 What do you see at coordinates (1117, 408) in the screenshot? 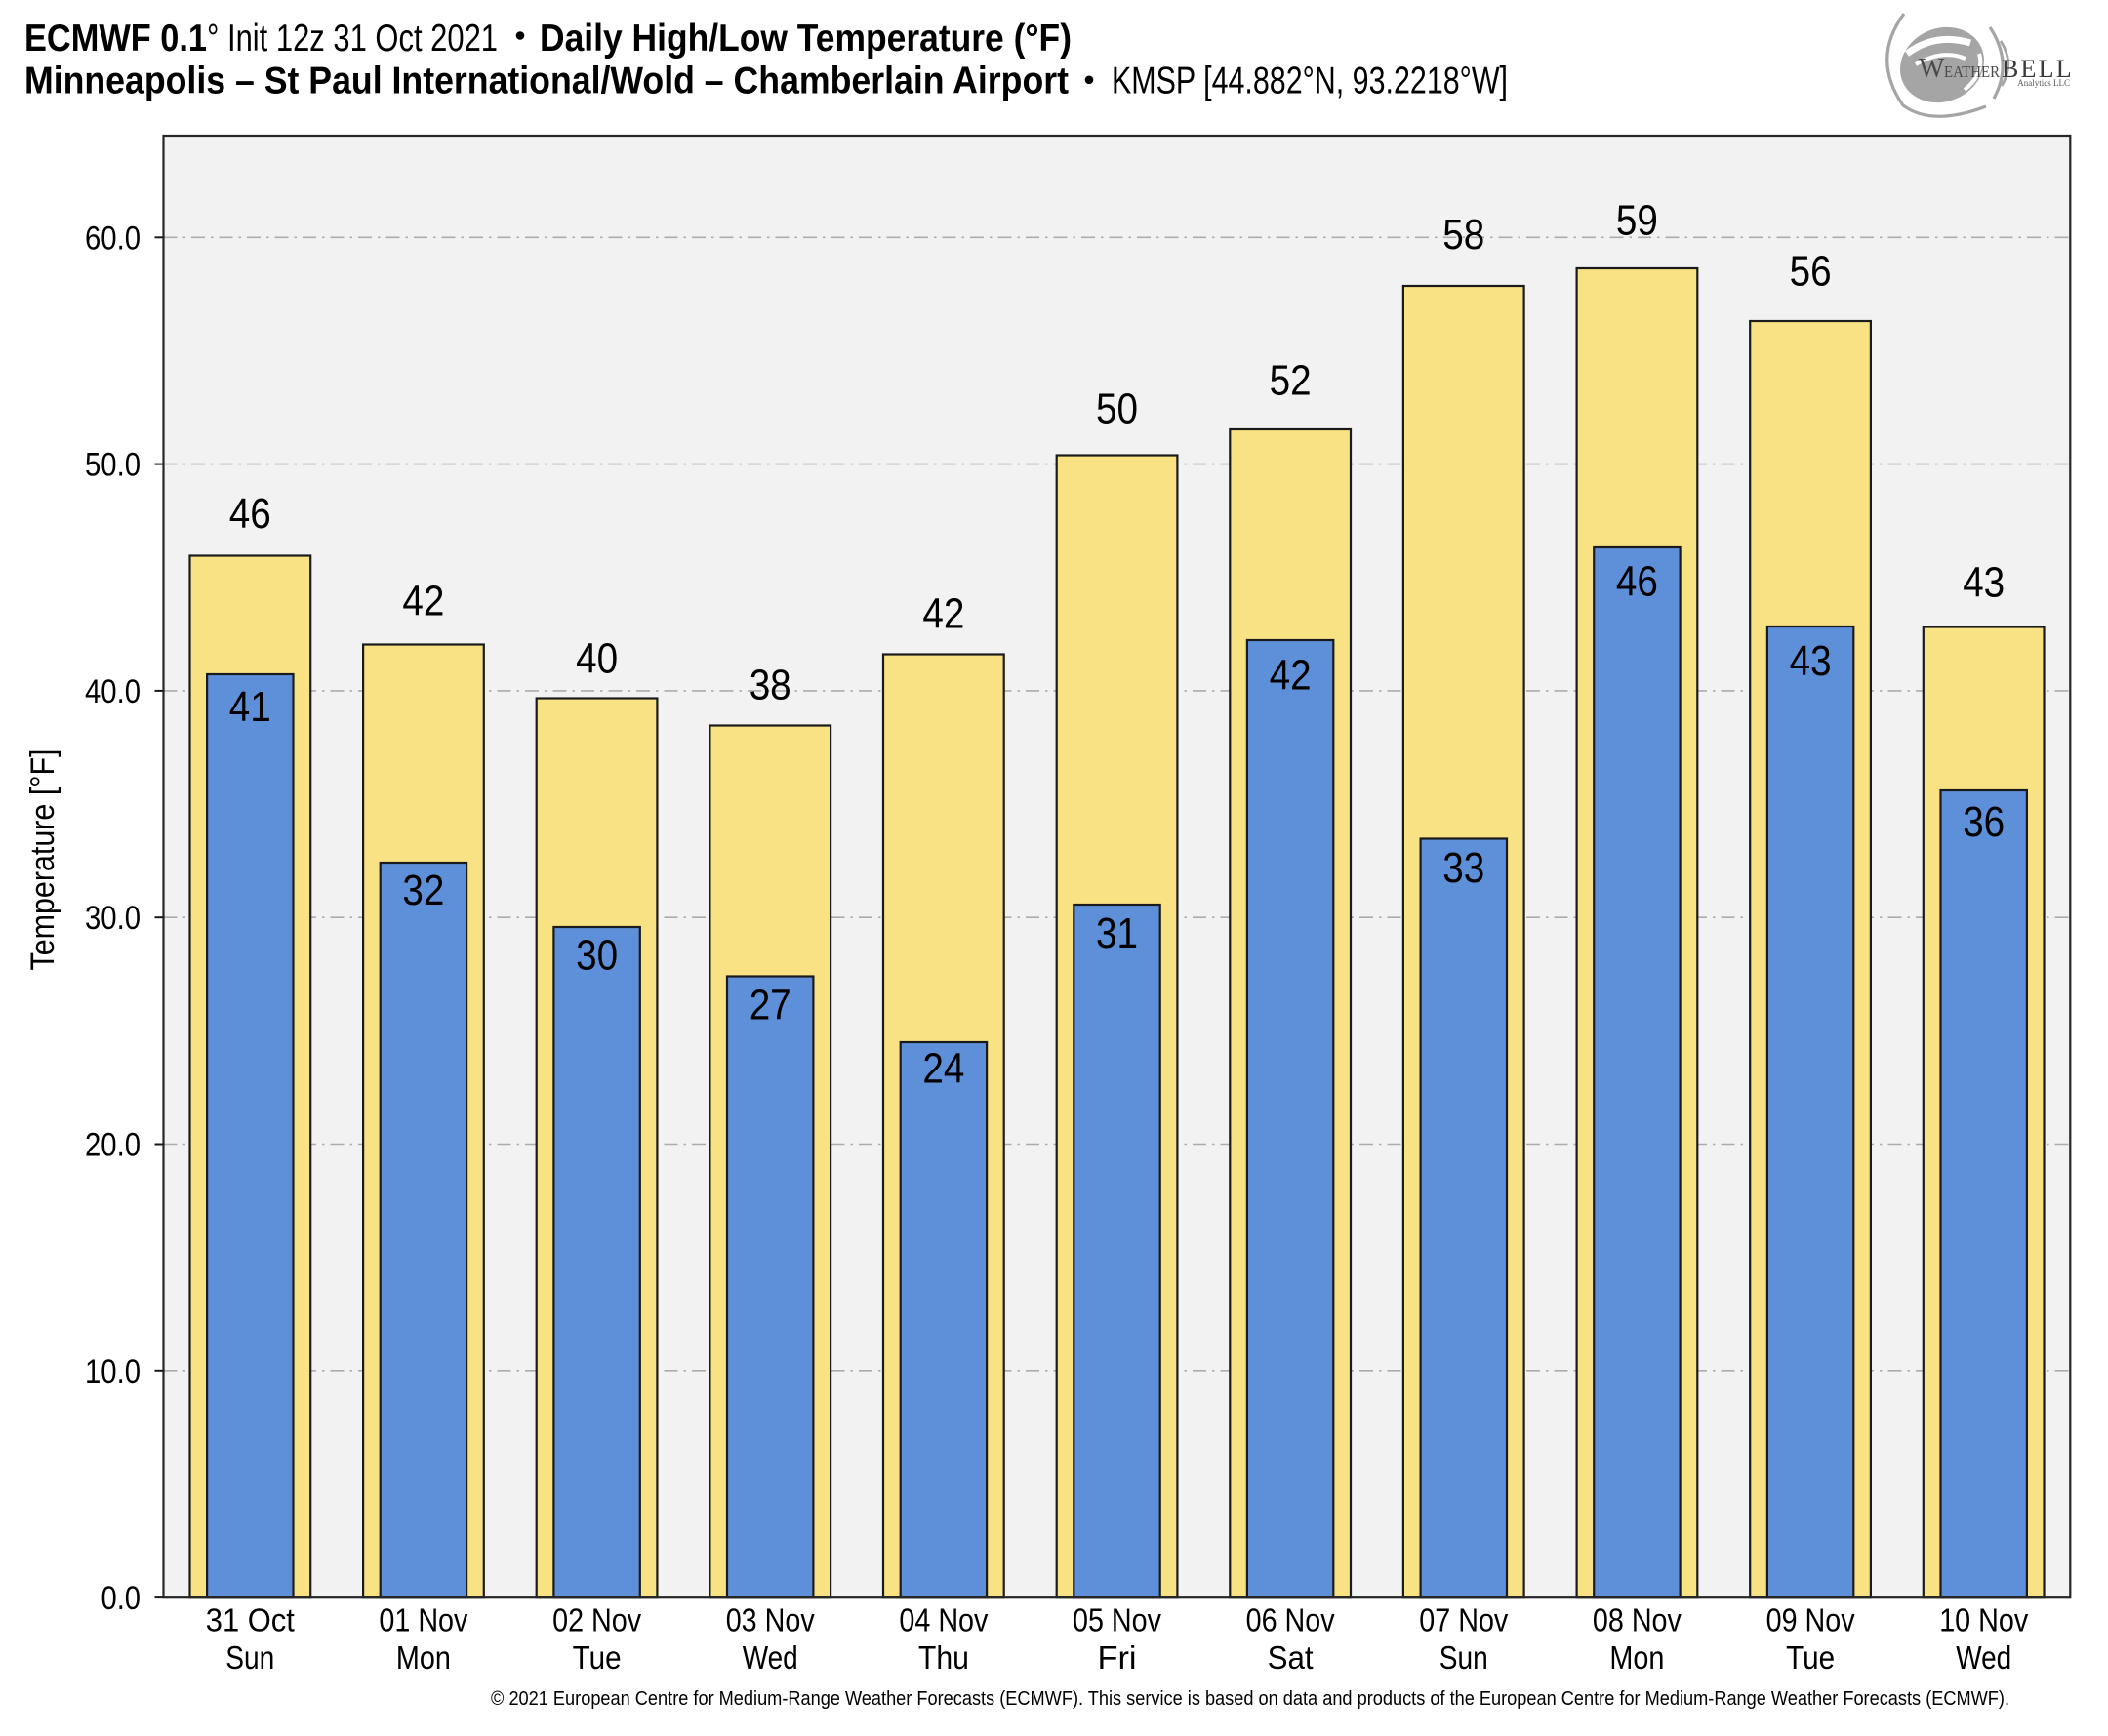
I see `svg-text: 50` at bounding box center [1117, 408].